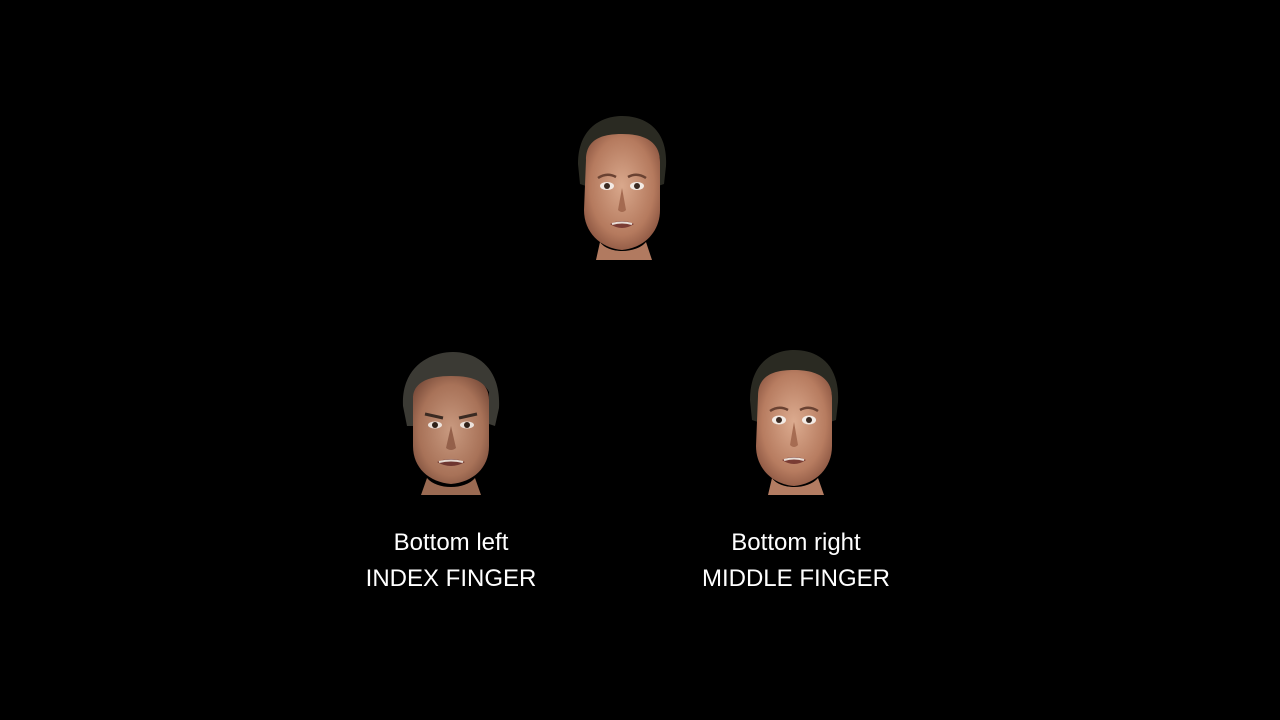 The image size is (1280, 720). I want to click on right-choice-finger-label: MIDDLE FINGER, so click(795, 578).